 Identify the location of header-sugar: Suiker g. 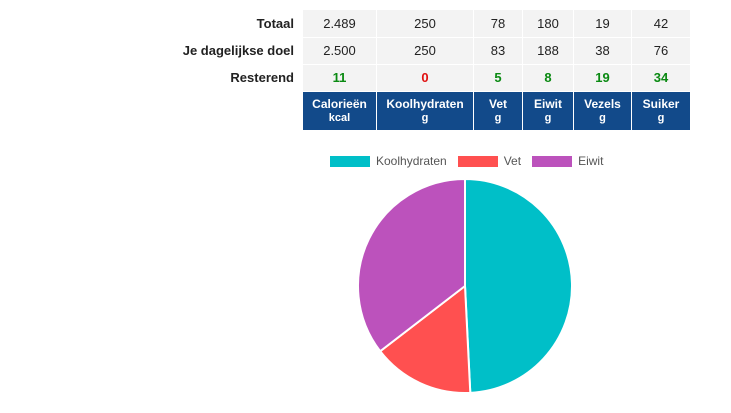
(660, 110).